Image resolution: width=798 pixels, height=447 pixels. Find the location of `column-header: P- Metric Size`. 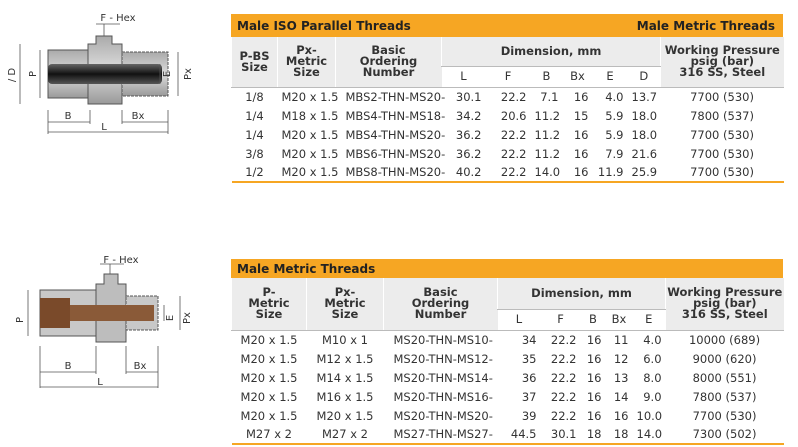

column-header: P- Metric Size is located at coordinates (269, 304).